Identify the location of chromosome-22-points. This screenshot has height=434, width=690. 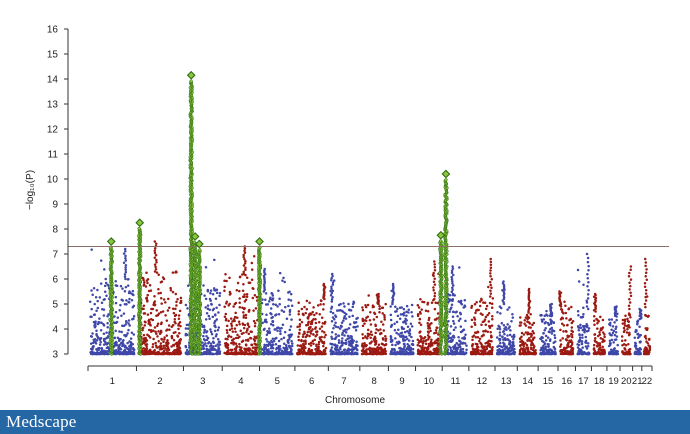
(647, 306).